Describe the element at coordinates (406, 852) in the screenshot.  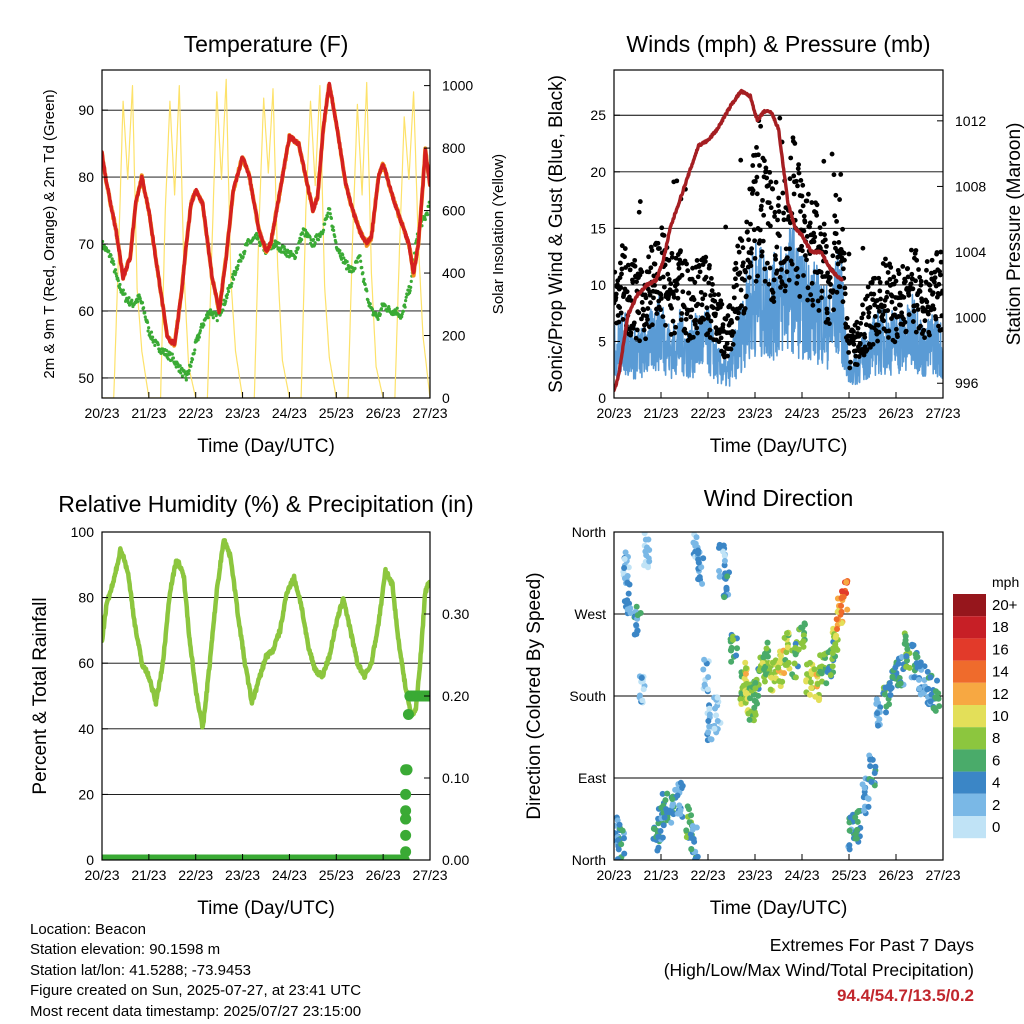
I see `precip-point` at that location.